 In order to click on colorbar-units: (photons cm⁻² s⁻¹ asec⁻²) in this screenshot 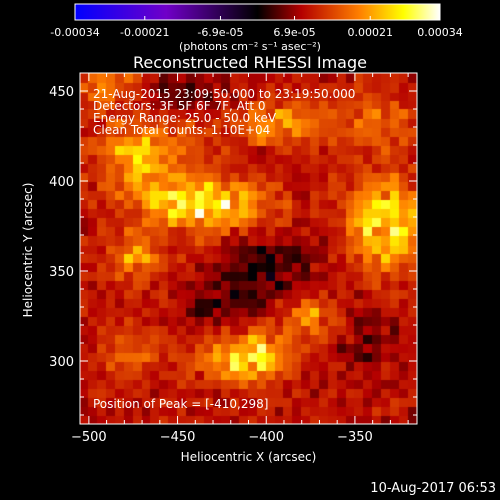, I will do `click(250, 46)`.